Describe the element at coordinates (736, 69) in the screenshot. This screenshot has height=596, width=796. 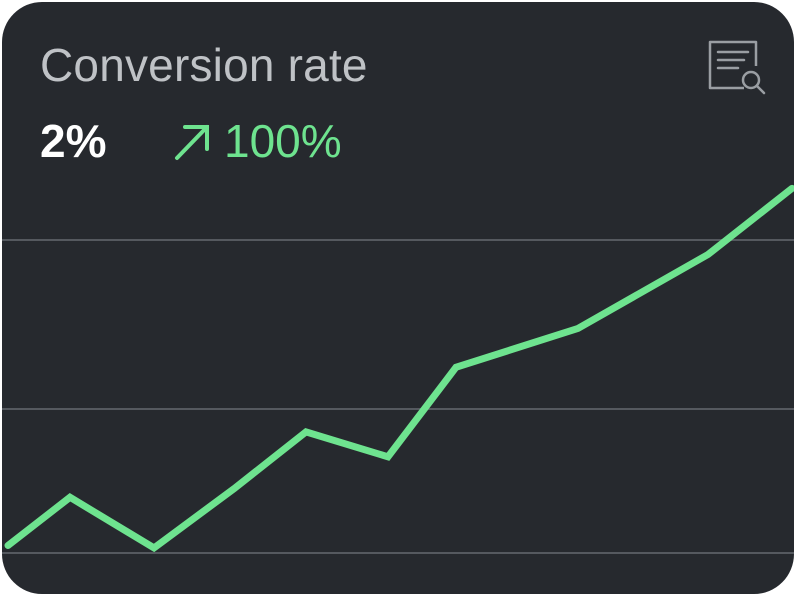
I see `report-search-icon` at that location.